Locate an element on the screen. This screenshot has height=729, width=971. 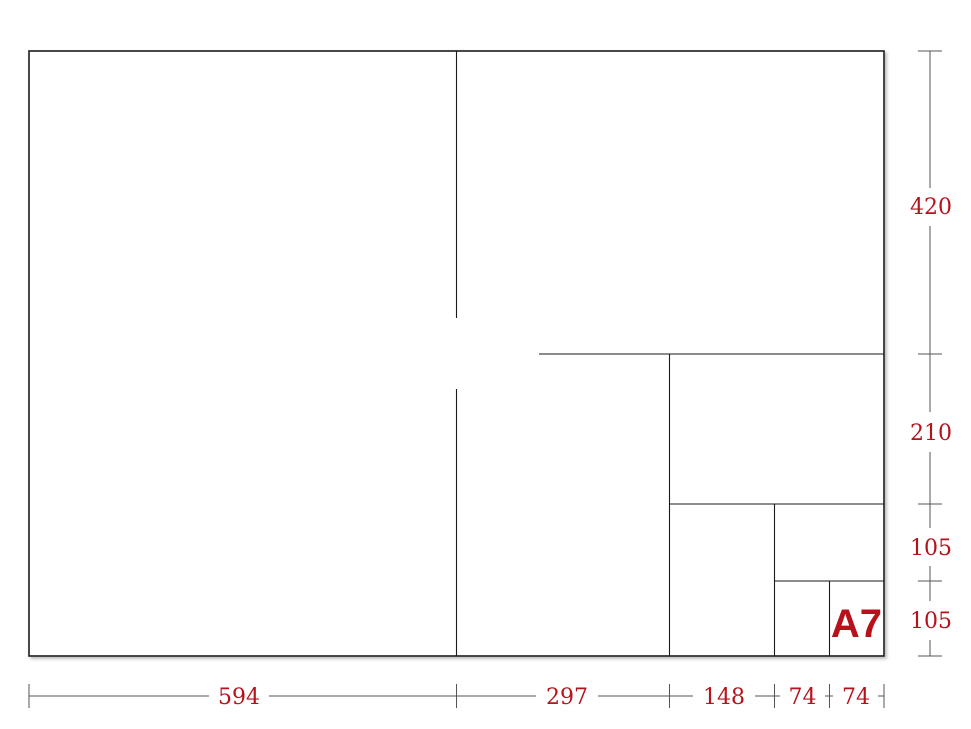
dim-label-420: 420 is located at coordinates (931, 207).